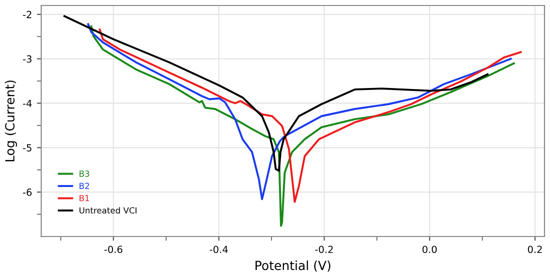  What do you see at coordinates (219, 250) in the screenshot?
I see `x-tick-label: -0.4` at bounding box center [219, 250].